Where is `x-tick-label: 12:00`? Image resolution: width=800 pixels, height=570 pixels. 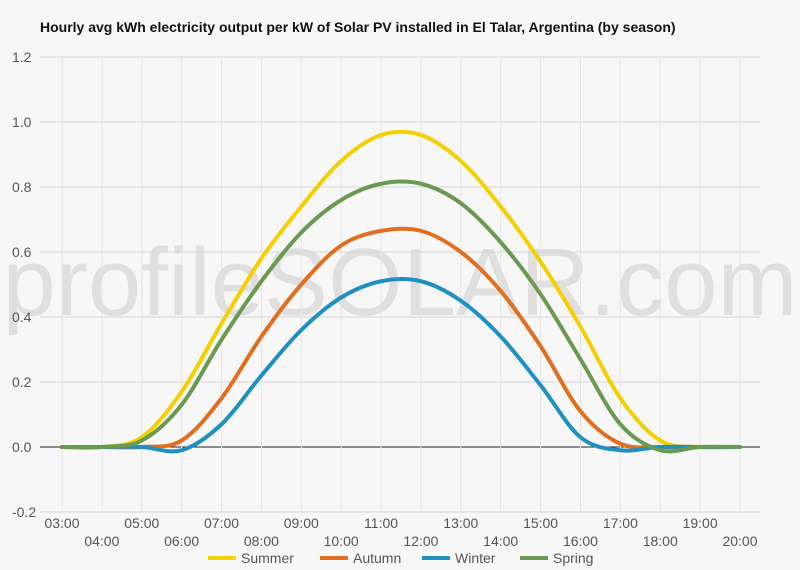
x-tick-label: 12:00 is located at coordinates (420, 541).